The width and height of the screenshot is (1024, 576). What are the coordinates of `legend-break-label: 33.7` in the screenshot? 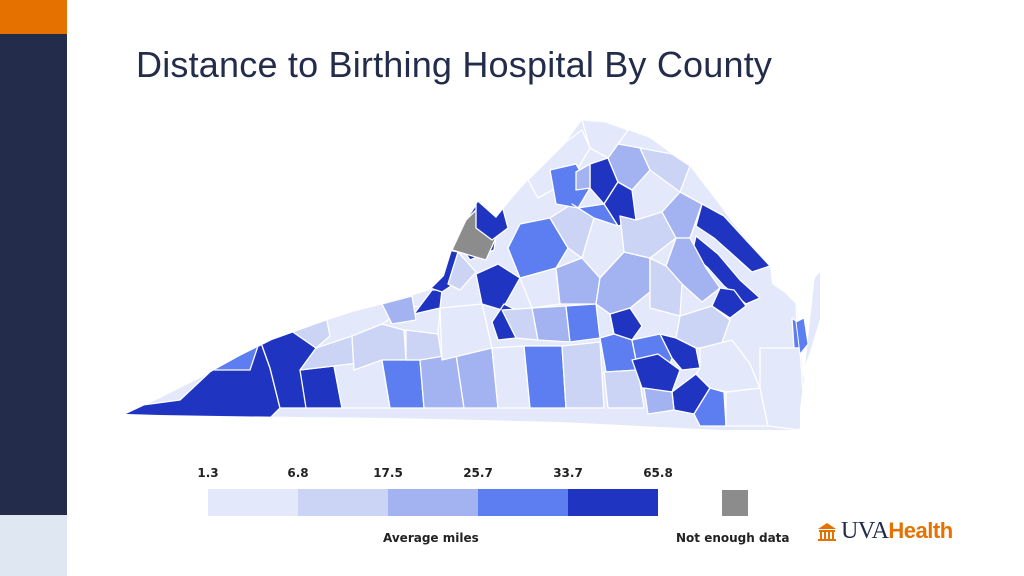 It's located at (568, 473).